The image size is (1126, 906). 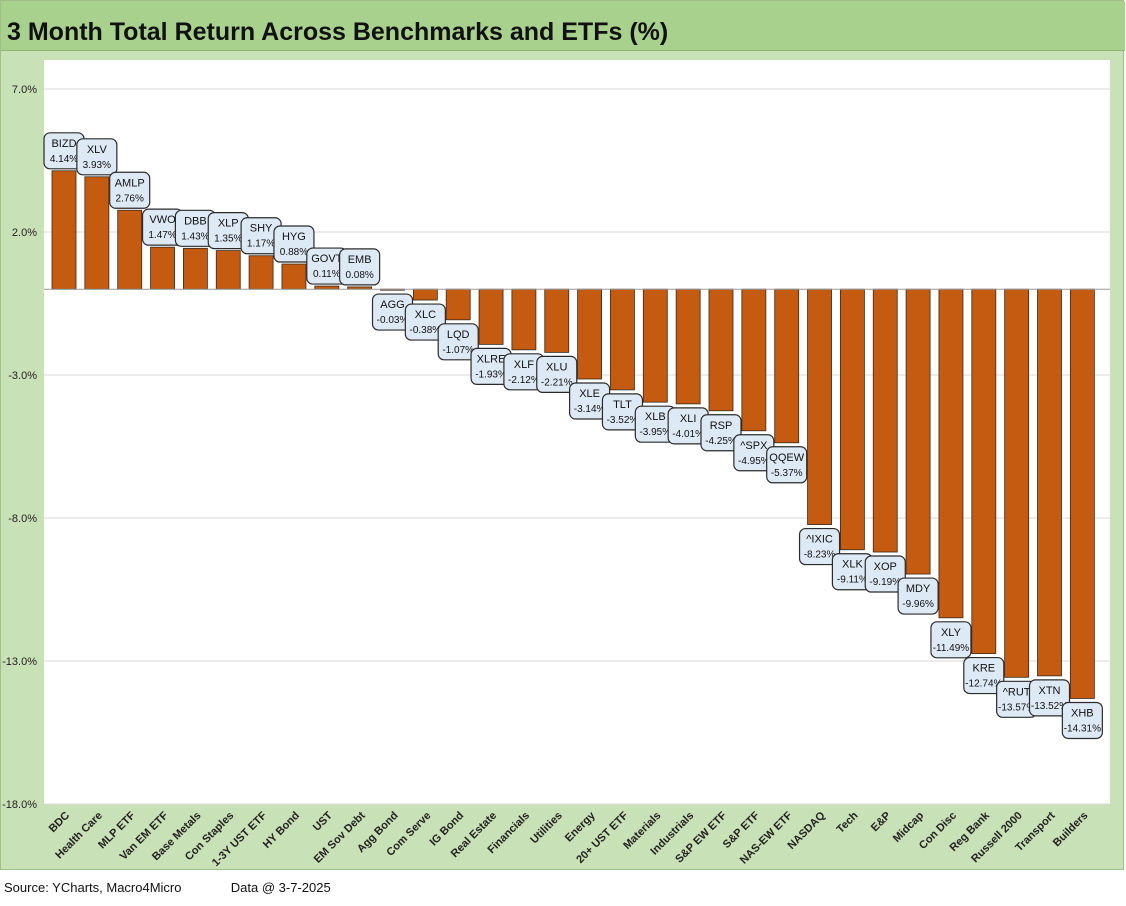 What do you see at coordinates (360, 260) in the screenshot?
I see `data-label-ticker: EMB` at bounding box center [360, 260].